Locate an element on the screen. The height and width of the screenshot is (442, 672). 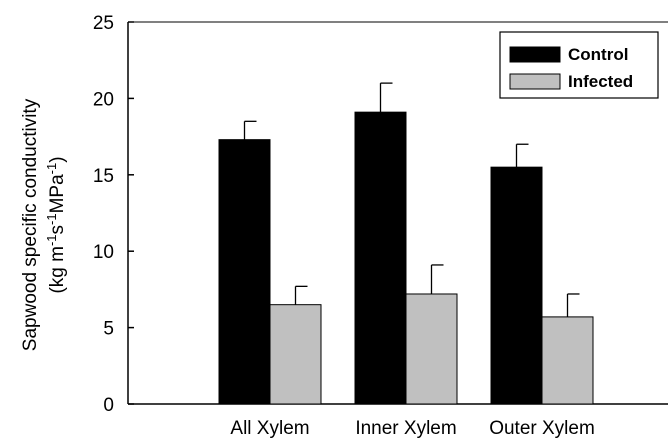
x-tick-label: Inner Xylem is located at coordinates (405, 428).